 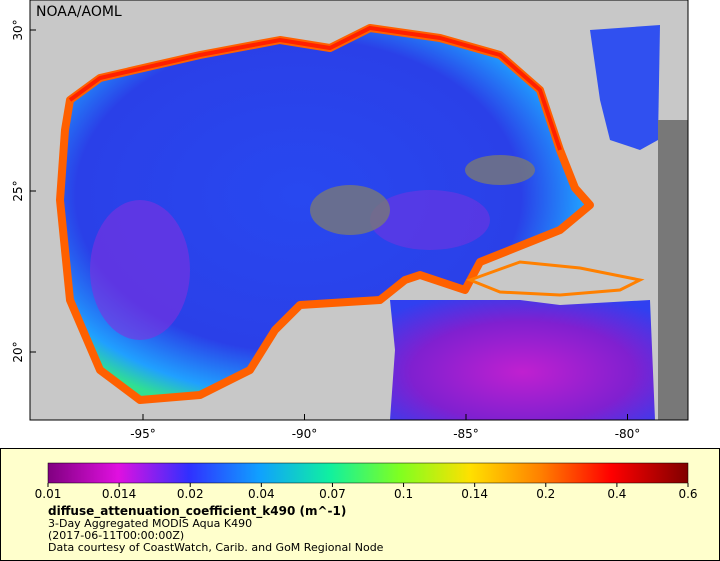 I want to click on dataset: 3-Day Aggregated MODIS Aqua K490, so click(x=150, y=523).